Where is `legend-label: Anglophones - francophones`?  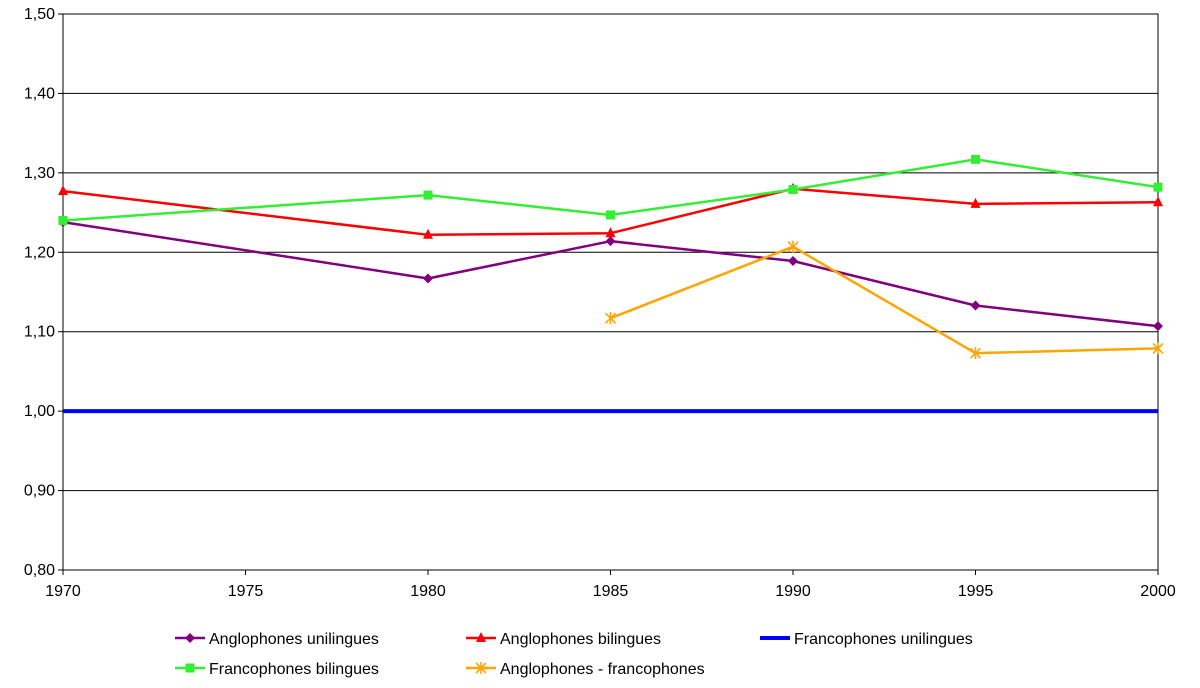 legend-label: Anglophones - francophones is located at coordinates (602, 669).